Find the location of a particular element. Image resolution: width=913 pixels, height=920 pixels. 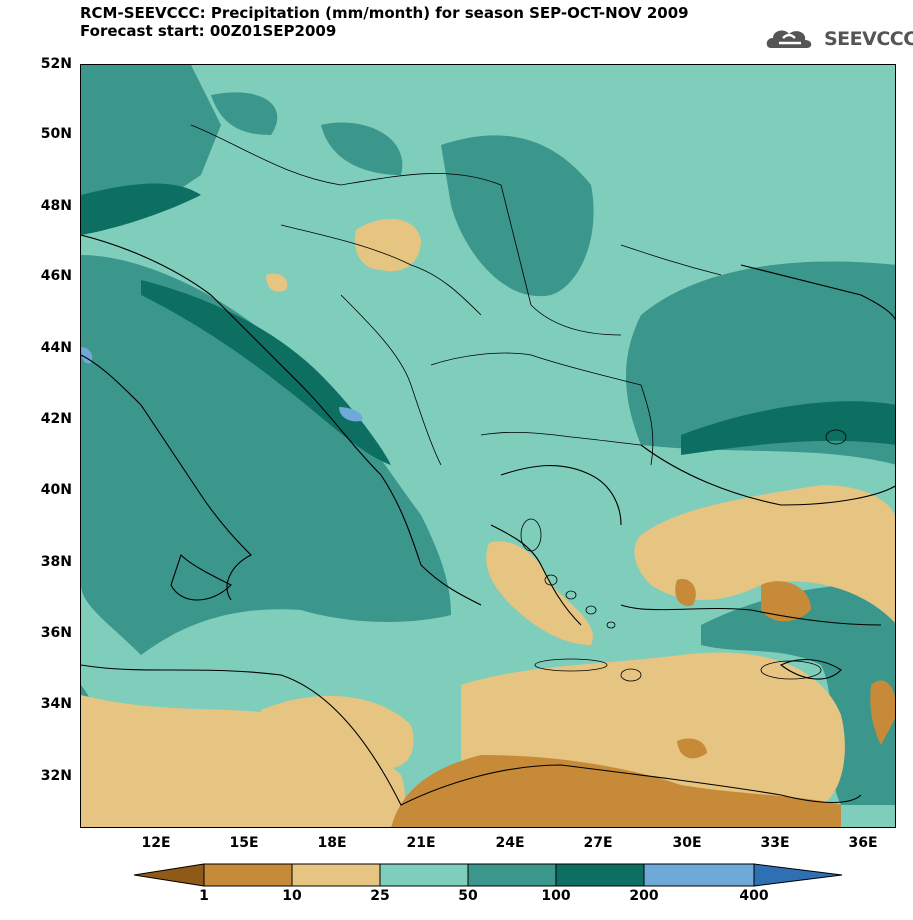

seevccc-logo is located at coordinates (789, 39).